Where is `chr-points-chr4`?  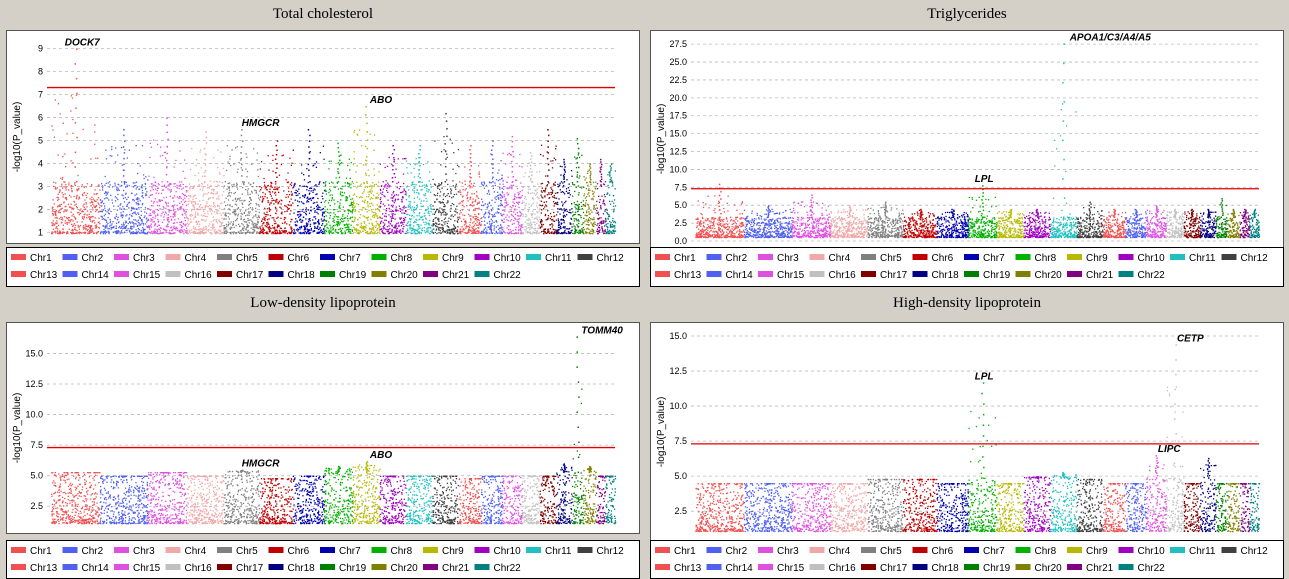 chr-points-chr4 is located at coordinates (205, 500).